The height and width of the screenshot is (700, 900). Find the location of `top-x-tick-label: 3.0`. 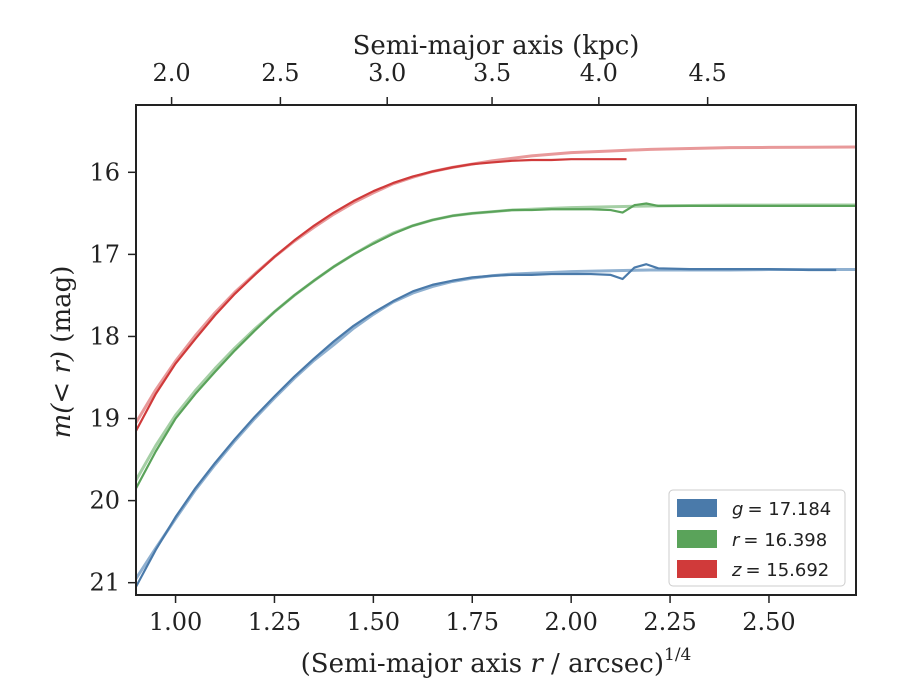

top-x-tick-label: 3.0 is located at coordinates (387, 73).